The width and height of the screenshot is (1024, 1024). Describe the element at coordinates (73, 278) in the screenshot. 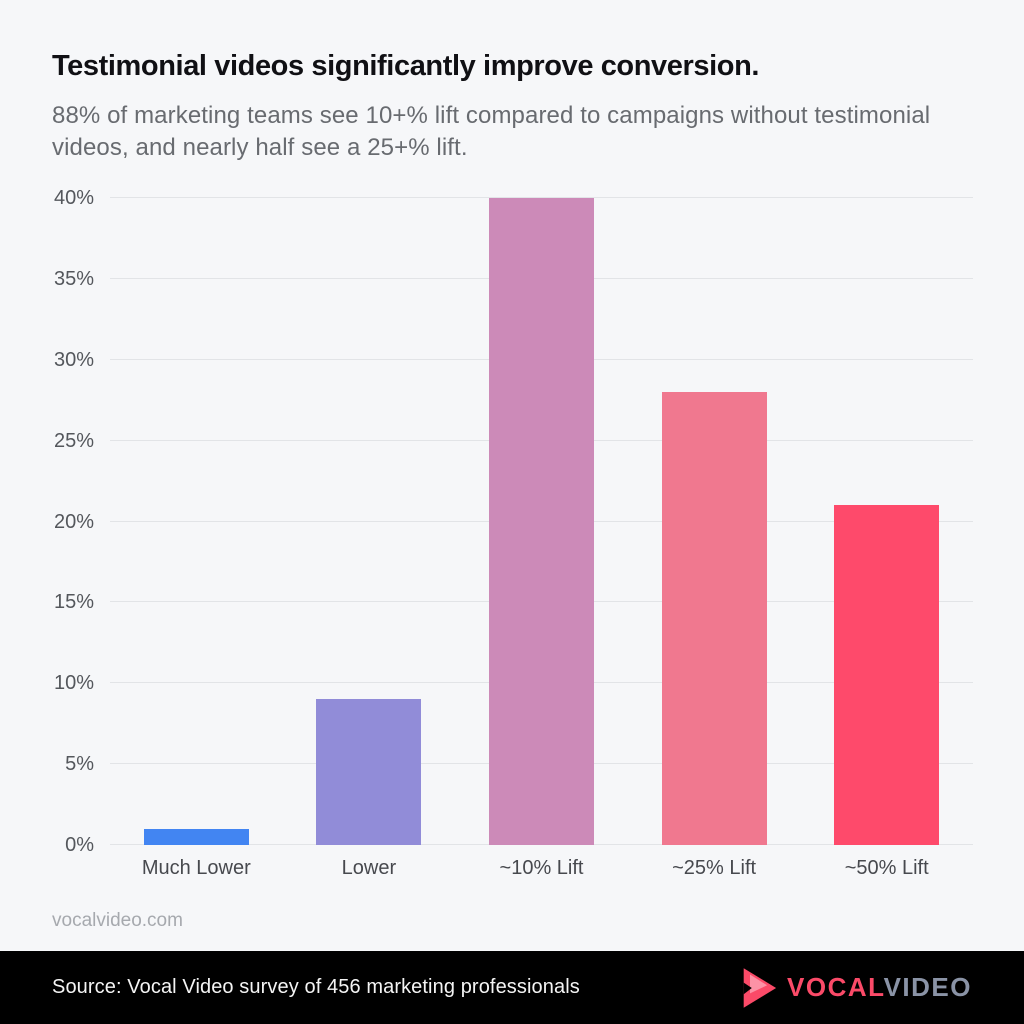

I see `y-axis-tick-label: 35%` at that location.